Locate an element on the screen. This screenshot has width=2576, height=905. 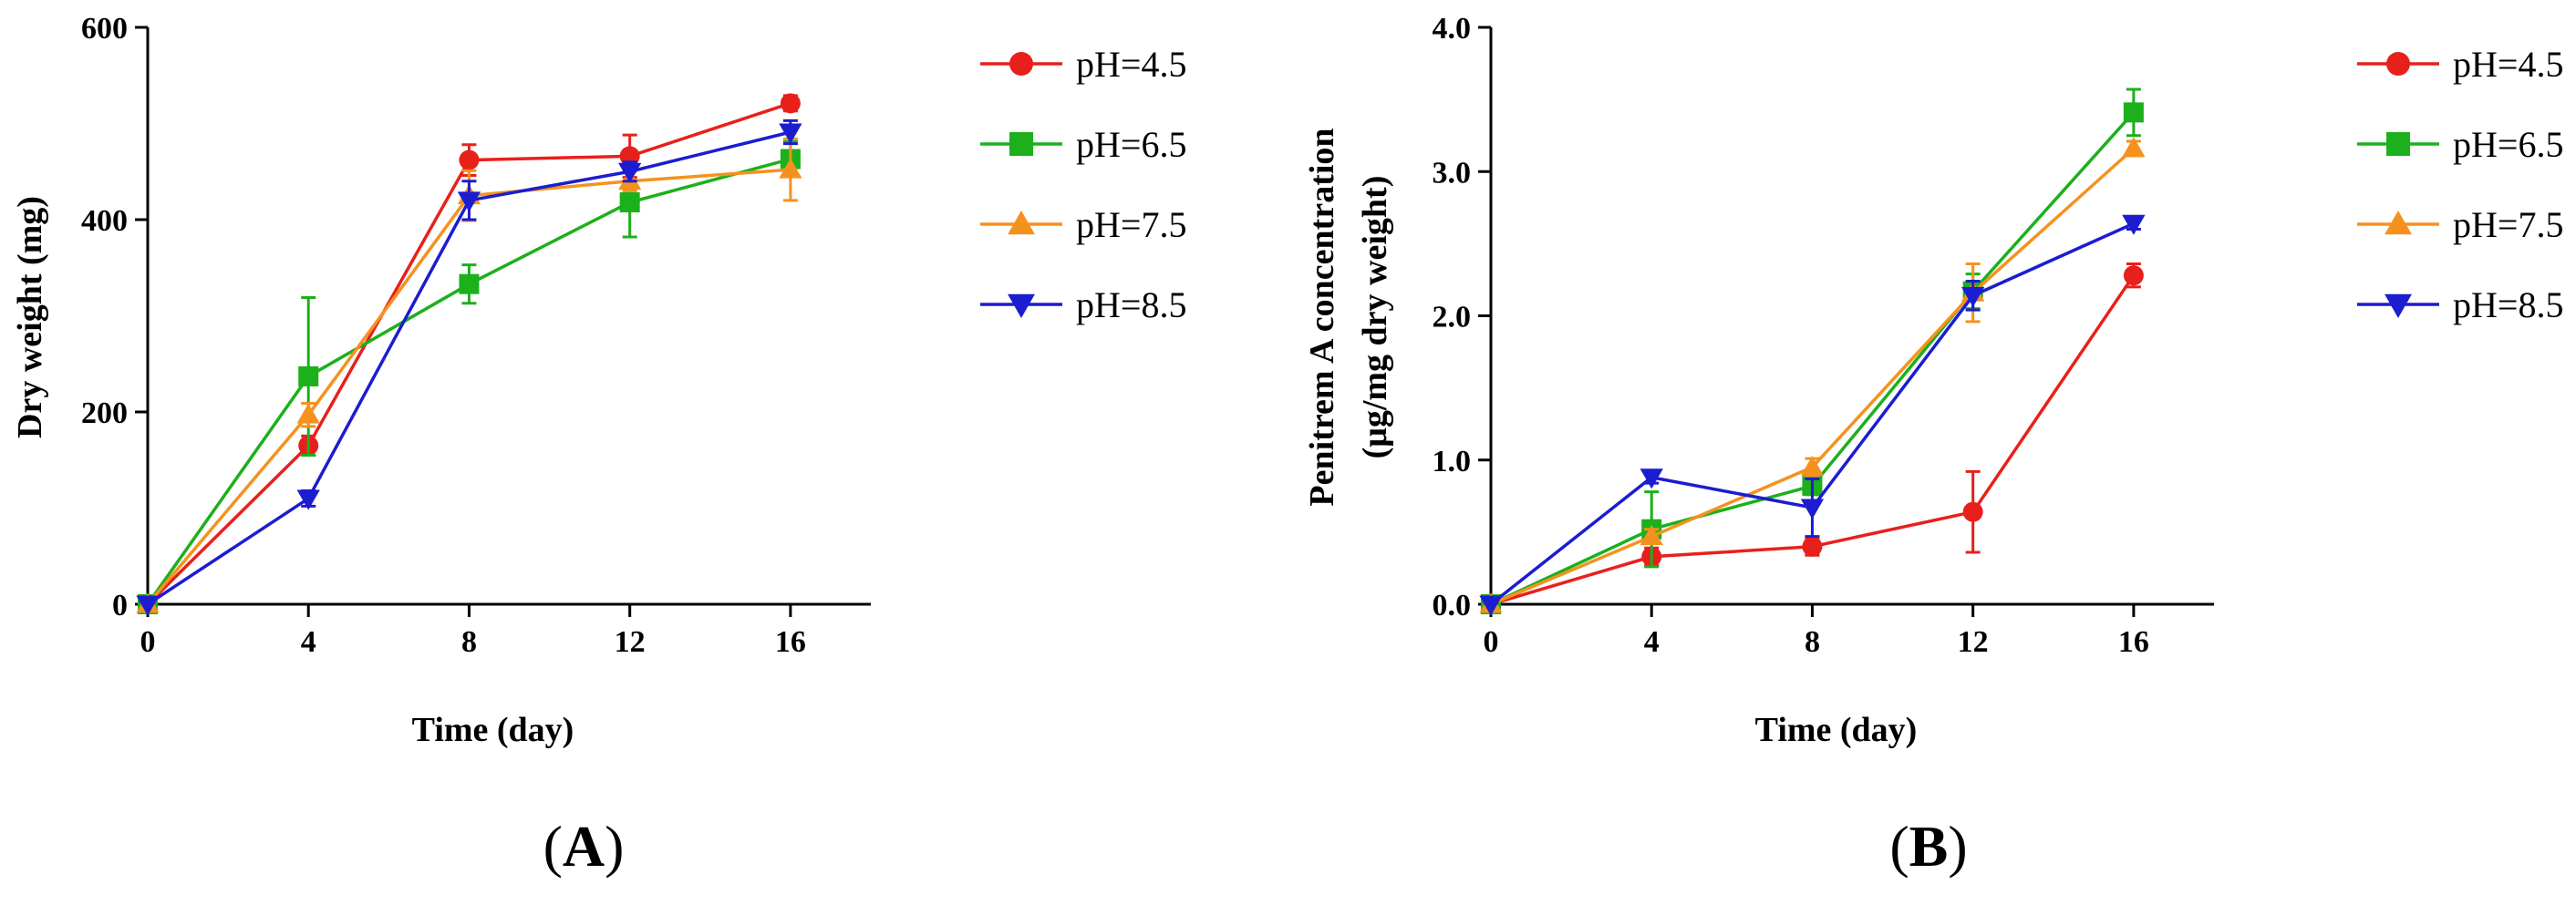
chart-a-panel-label: (A) is located at coordinates (584, 846).